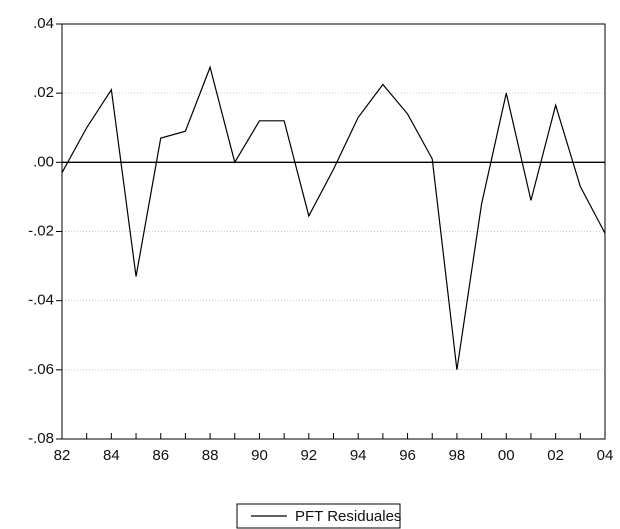 Image resolution: width=620 pixels, height=529 pixels. Describe the element at coordinates (407, 455) in the screenshot. I see `x-tick-label: 96` at that location.